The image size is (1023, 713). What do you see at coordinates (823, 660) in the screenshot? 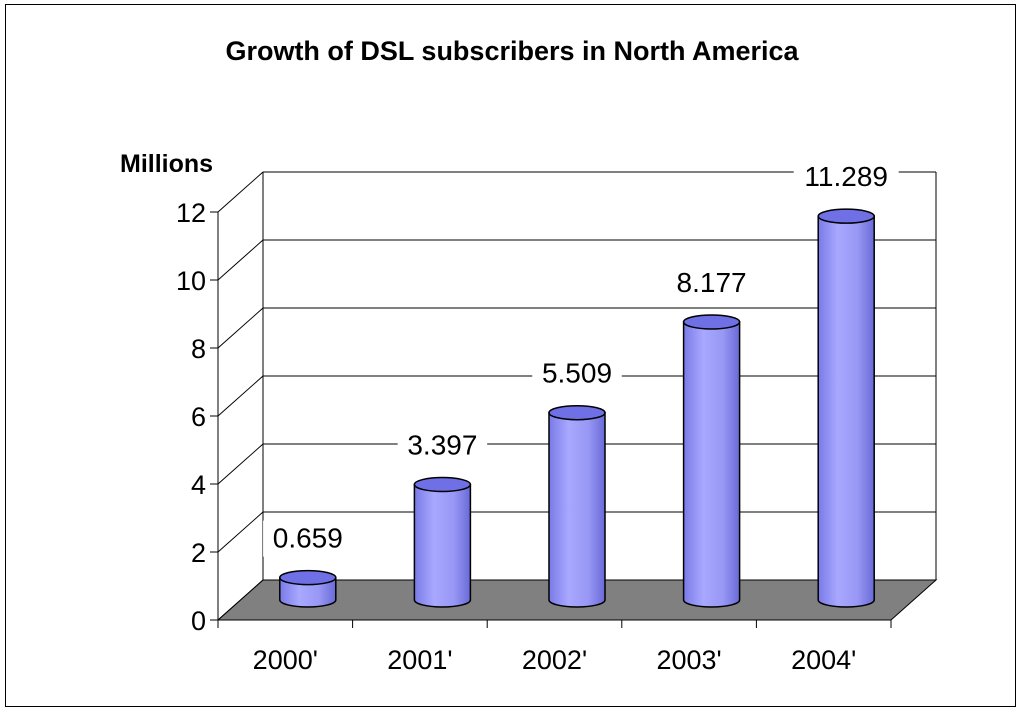
I see `x-tick-label: 2004'` at bounding box center [823, 660].